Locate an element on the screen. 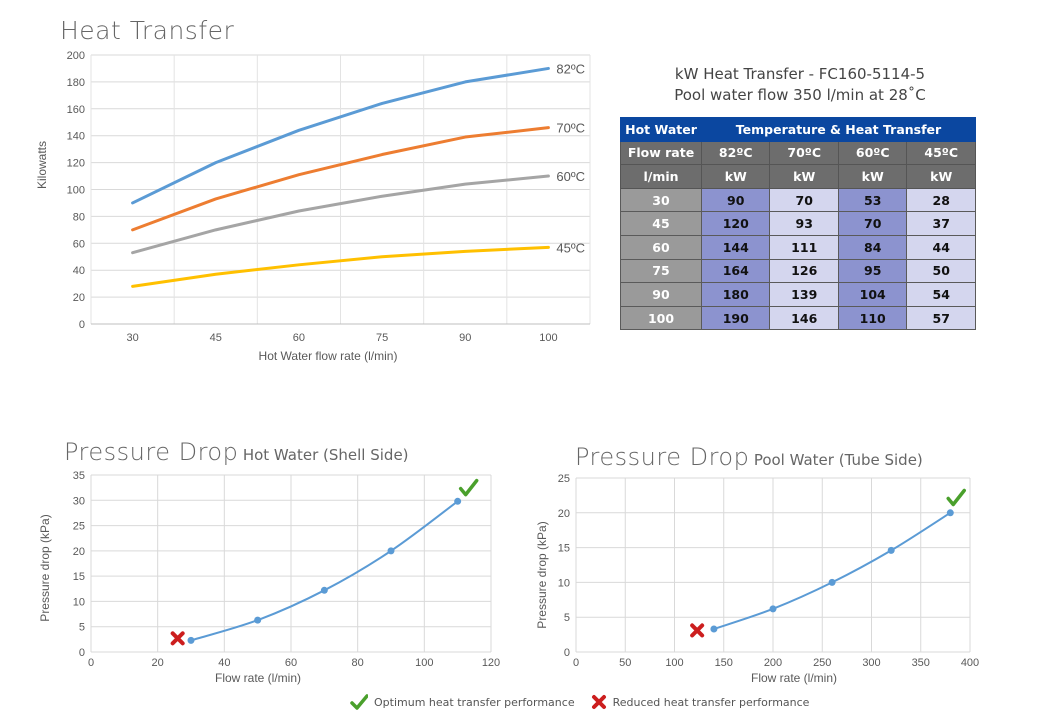  table-row: 45 120 93 70 37 is located at coordinates (798, 223).